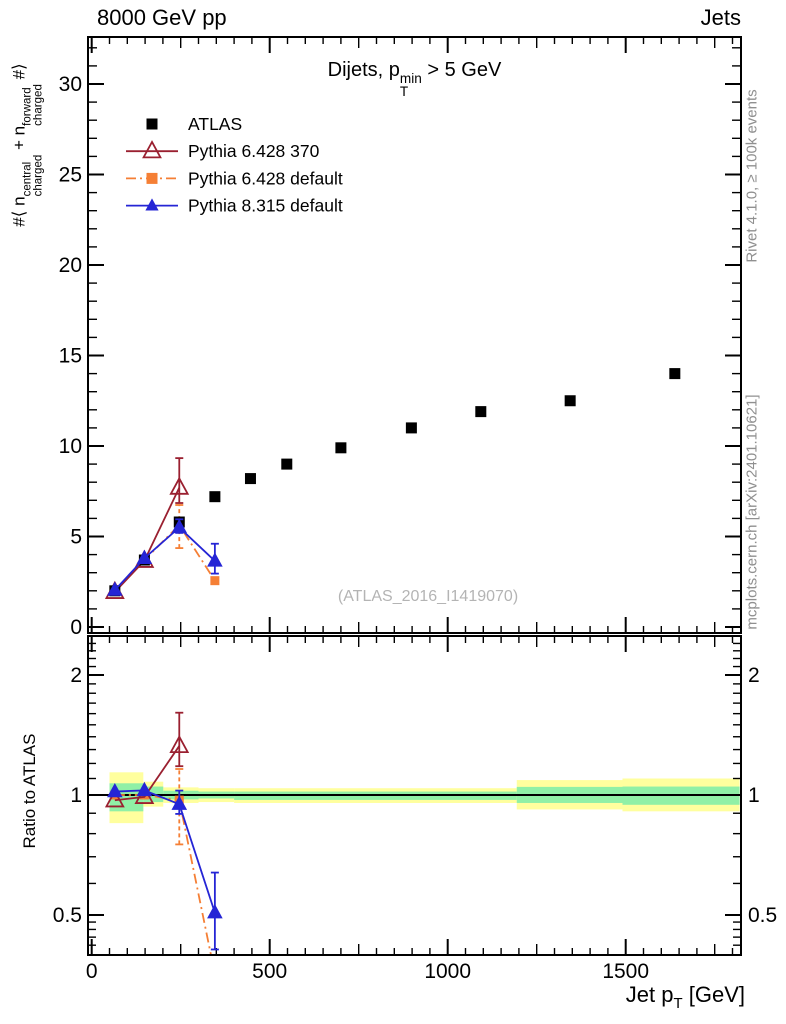 The width and height of the screenshot is (786, 1024). What do you see at coordinates (269, 971) in the screenshot?
I see `tick-label: 500` at bounding box center [269, 971].